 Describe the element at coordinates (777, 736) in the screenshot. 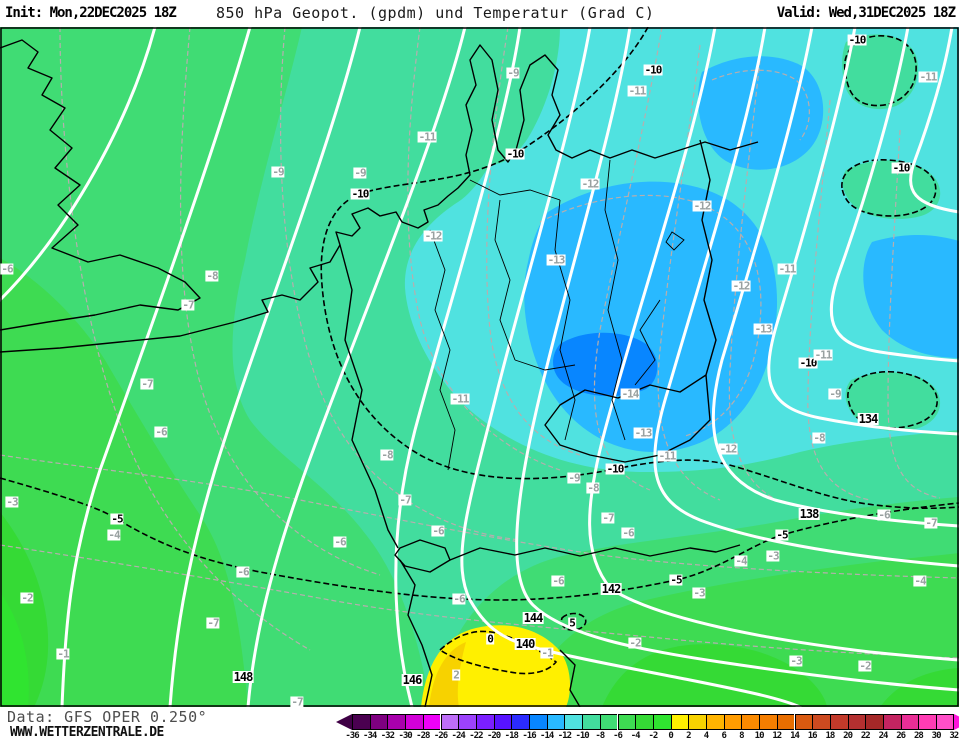

I see `colorbar-tick-label: 12` at that location.